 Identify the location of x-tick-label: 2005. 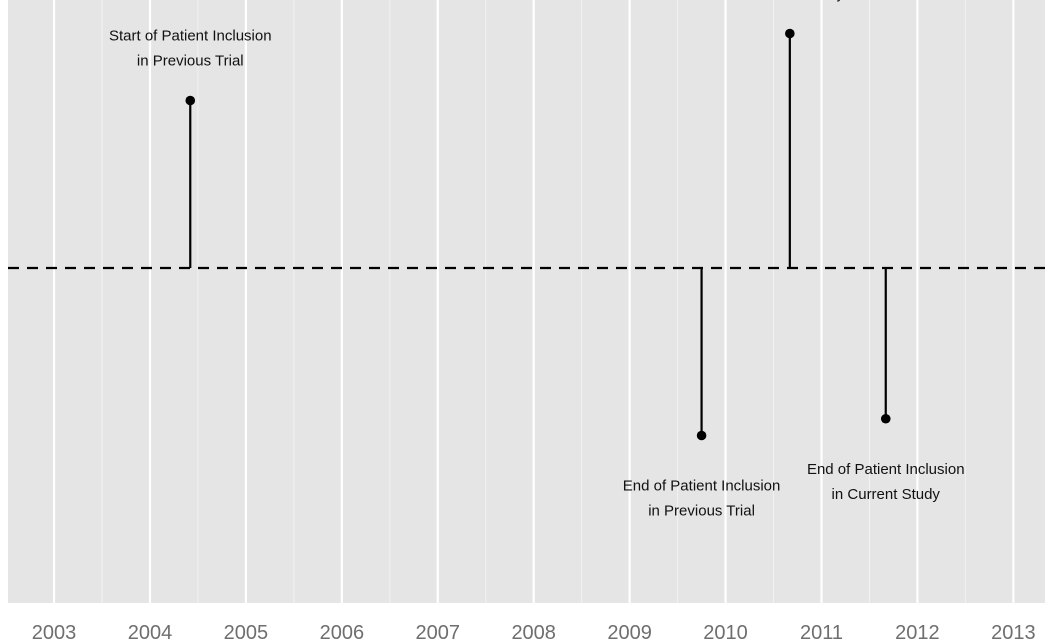
(246, 632).